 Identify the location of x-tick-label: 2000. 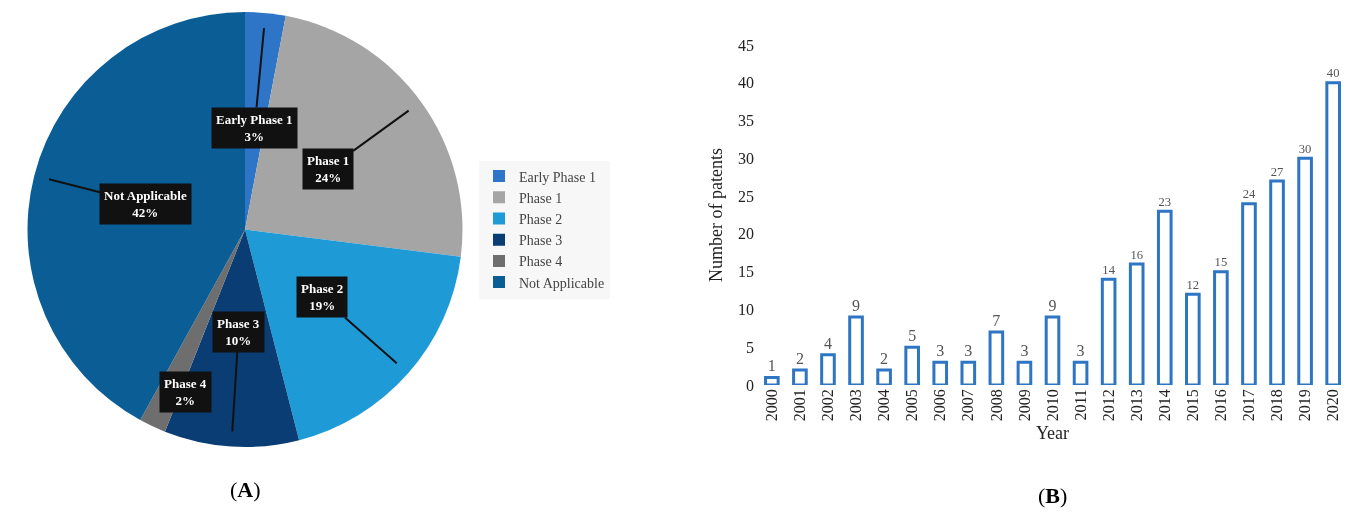
(772, 405).